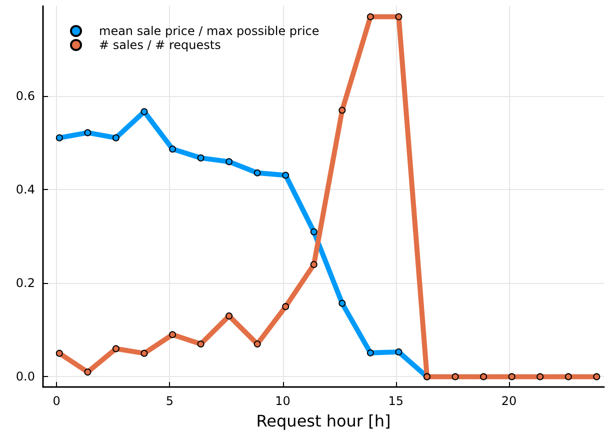  What do you see at coordinates (323, 421) in the screenshot?
I see `x-axis-title: Request hour [h]` at bounding box center [323, 421].